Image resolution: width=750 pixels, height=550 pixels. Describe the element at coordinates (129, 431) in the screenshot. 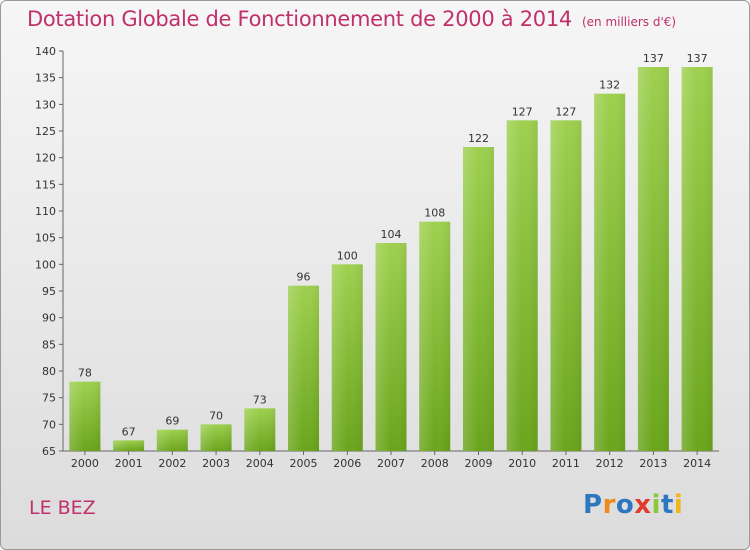

I see `bar-value-label: 67` at that location.